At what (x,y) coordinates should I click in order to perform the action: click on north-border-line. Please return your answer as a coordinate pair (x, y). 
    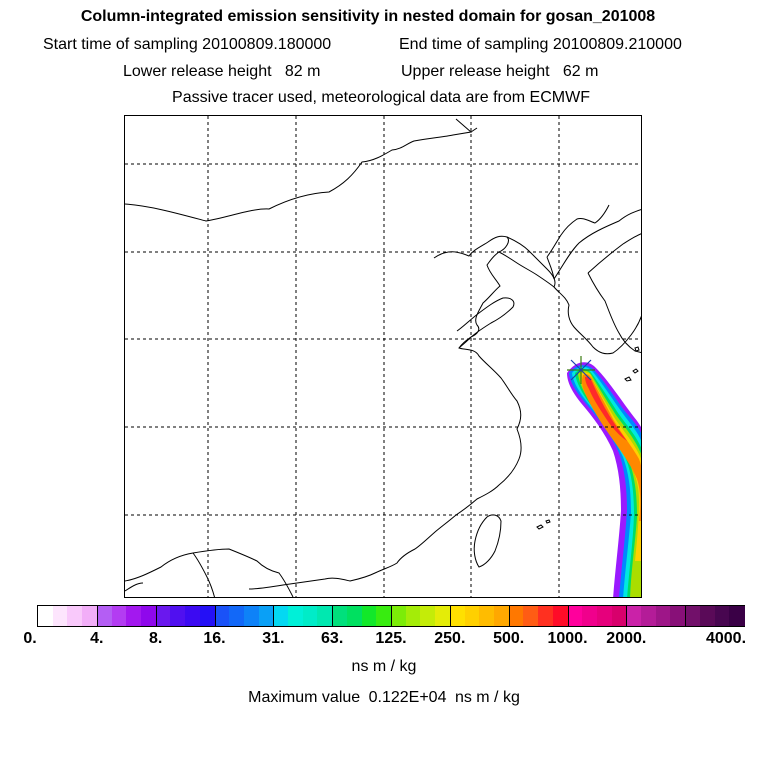
    Looking at the image, I should click on (301, 170).